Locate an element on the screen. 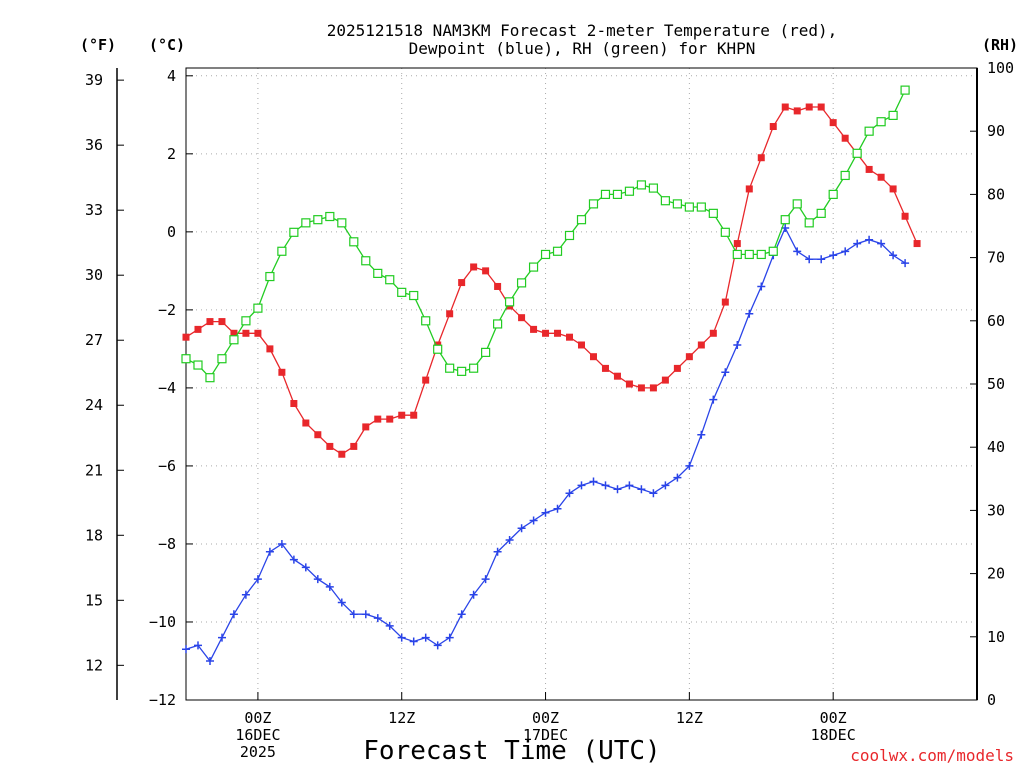  time-tick-label: 00Z is located at coordinates (545, 718).